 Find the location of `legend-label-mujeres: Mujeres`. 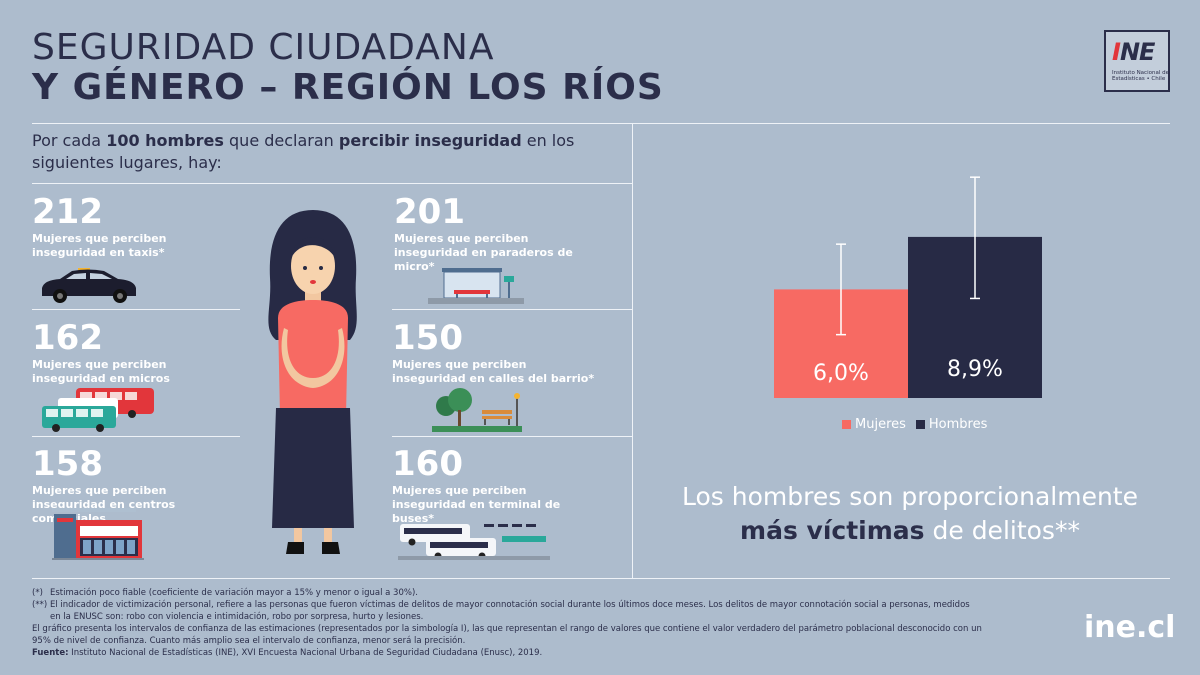

legend-label-mujeres: Mujeres is located at coordinates (880, 424).